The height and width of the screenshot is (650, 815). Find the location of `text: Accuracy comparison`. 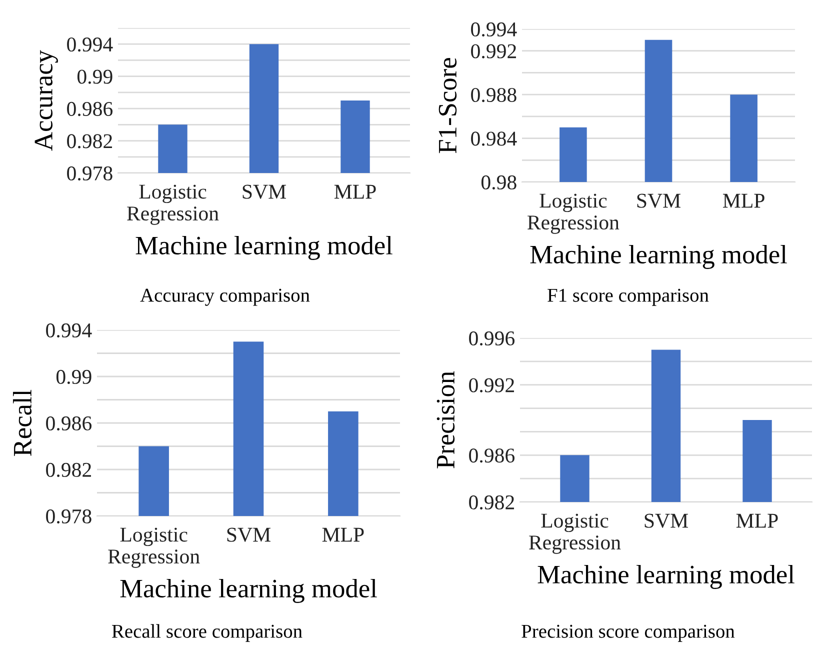

text: Accuracy comparison is located at coordinates (225, 297).